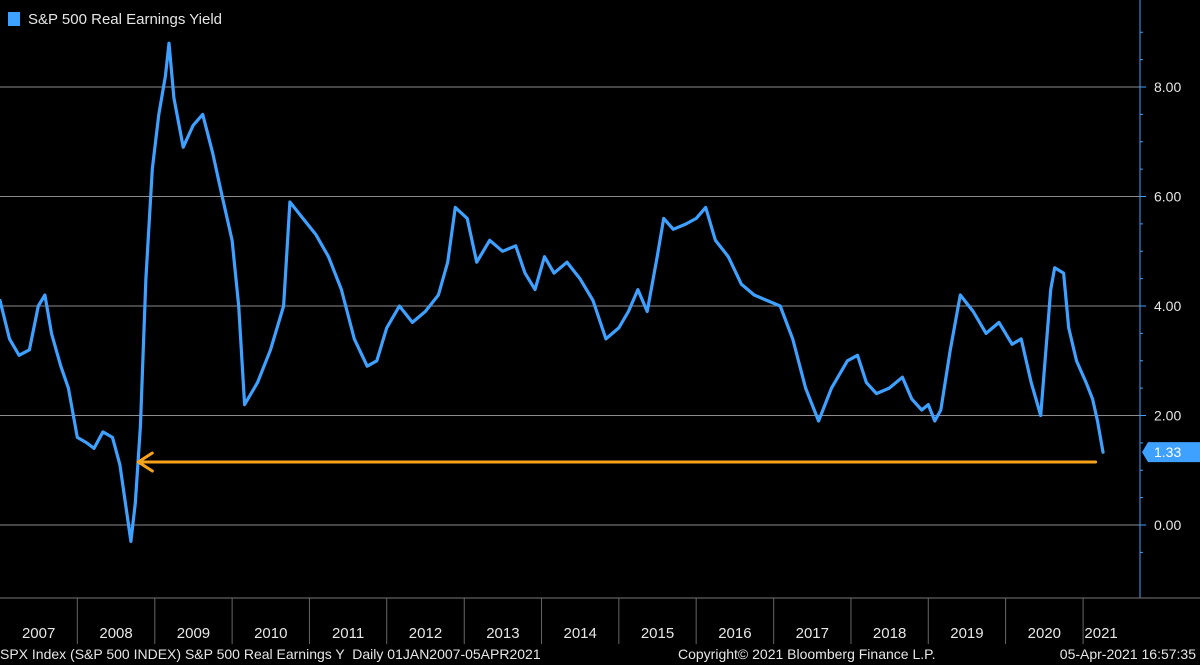 Image resolution: width=1200 pixels, height=665 pixels. I want to click on legend: S&P 500 Real Earnings Yield, so click(116, 19).